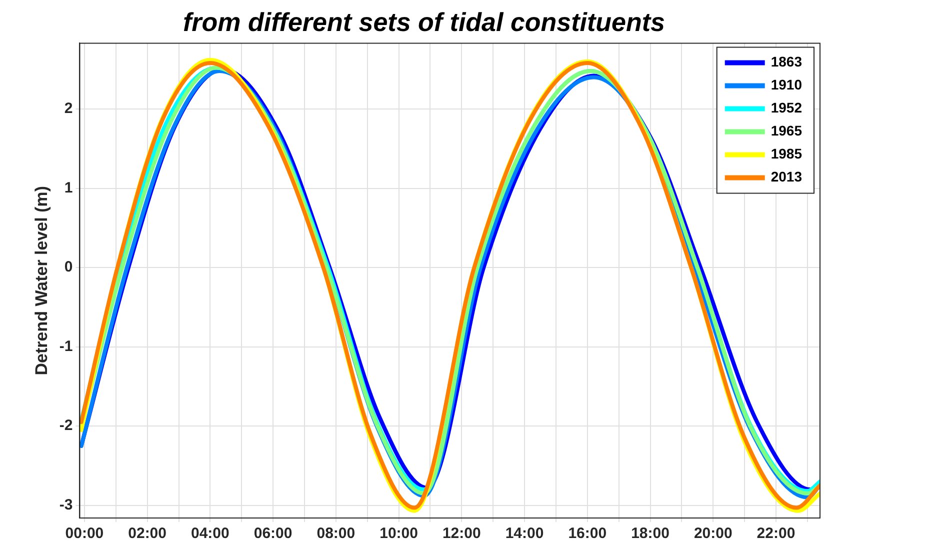 This screenshot has height=558, width=928. What do you see at coordinates (68, 267) in the screenshot?
I see `y-tick-label: 0` at bounding box center [68, 267].